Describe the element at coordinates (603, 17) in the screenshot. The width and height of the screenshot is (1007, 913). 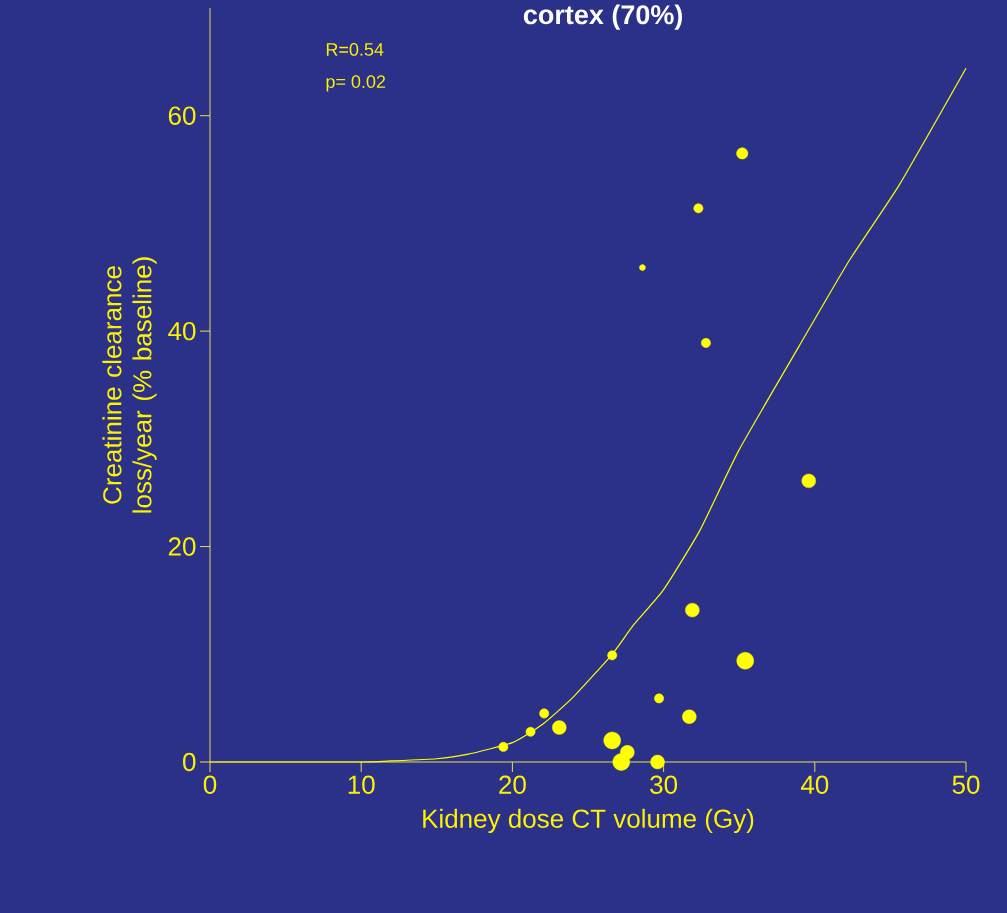
I see `chart-title: cortex (70%)` at that location.